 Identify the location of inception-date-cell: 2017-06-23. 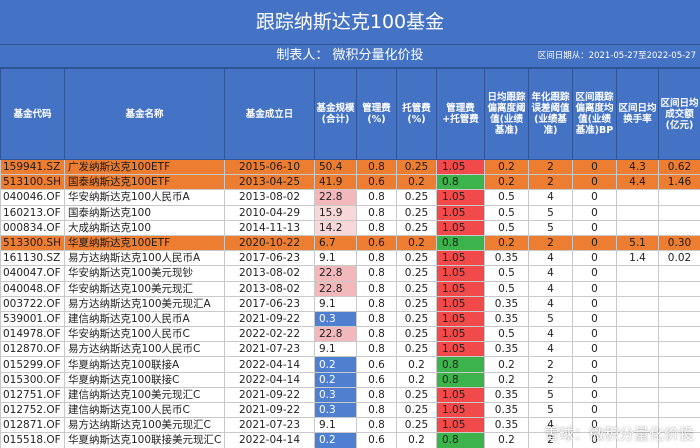
(269, 258).